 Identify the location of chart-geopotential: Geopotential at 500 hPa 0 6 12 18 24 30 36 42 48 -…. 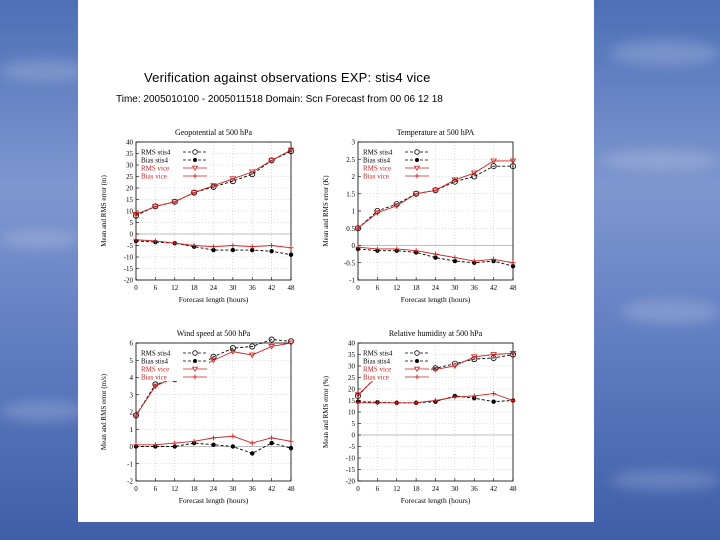
(198, 216).